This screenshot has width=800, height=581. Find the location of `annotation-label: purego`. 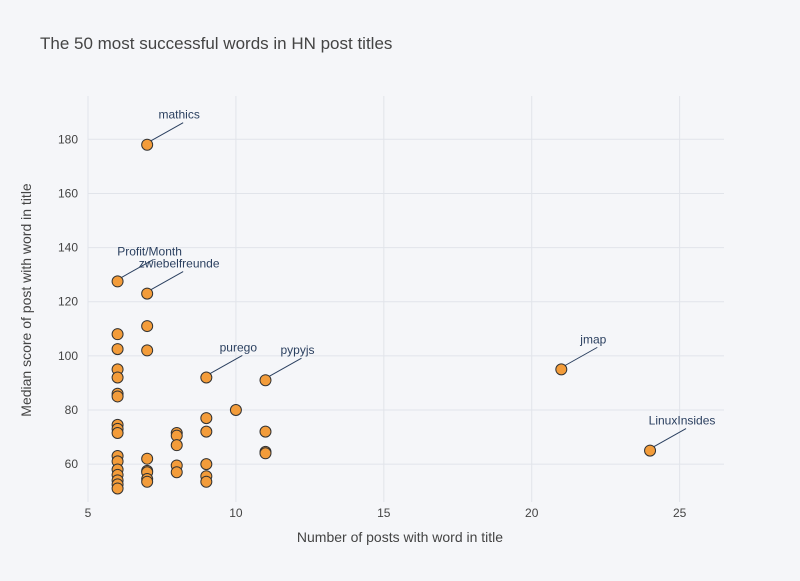

annotation-label: purego is located at coordinates (239, 347).